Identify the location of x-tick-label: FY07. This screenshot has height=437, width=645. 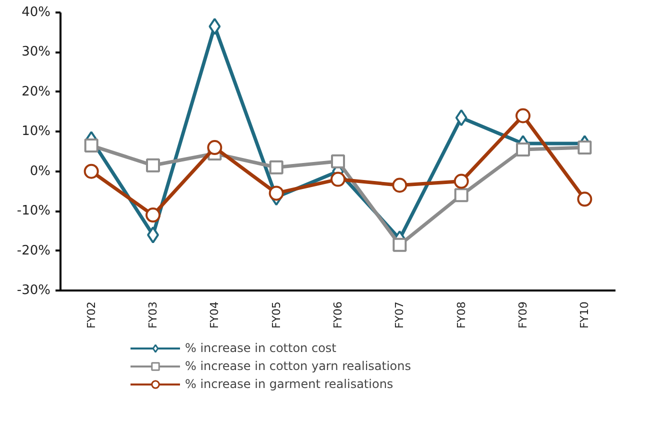
(399, 315).